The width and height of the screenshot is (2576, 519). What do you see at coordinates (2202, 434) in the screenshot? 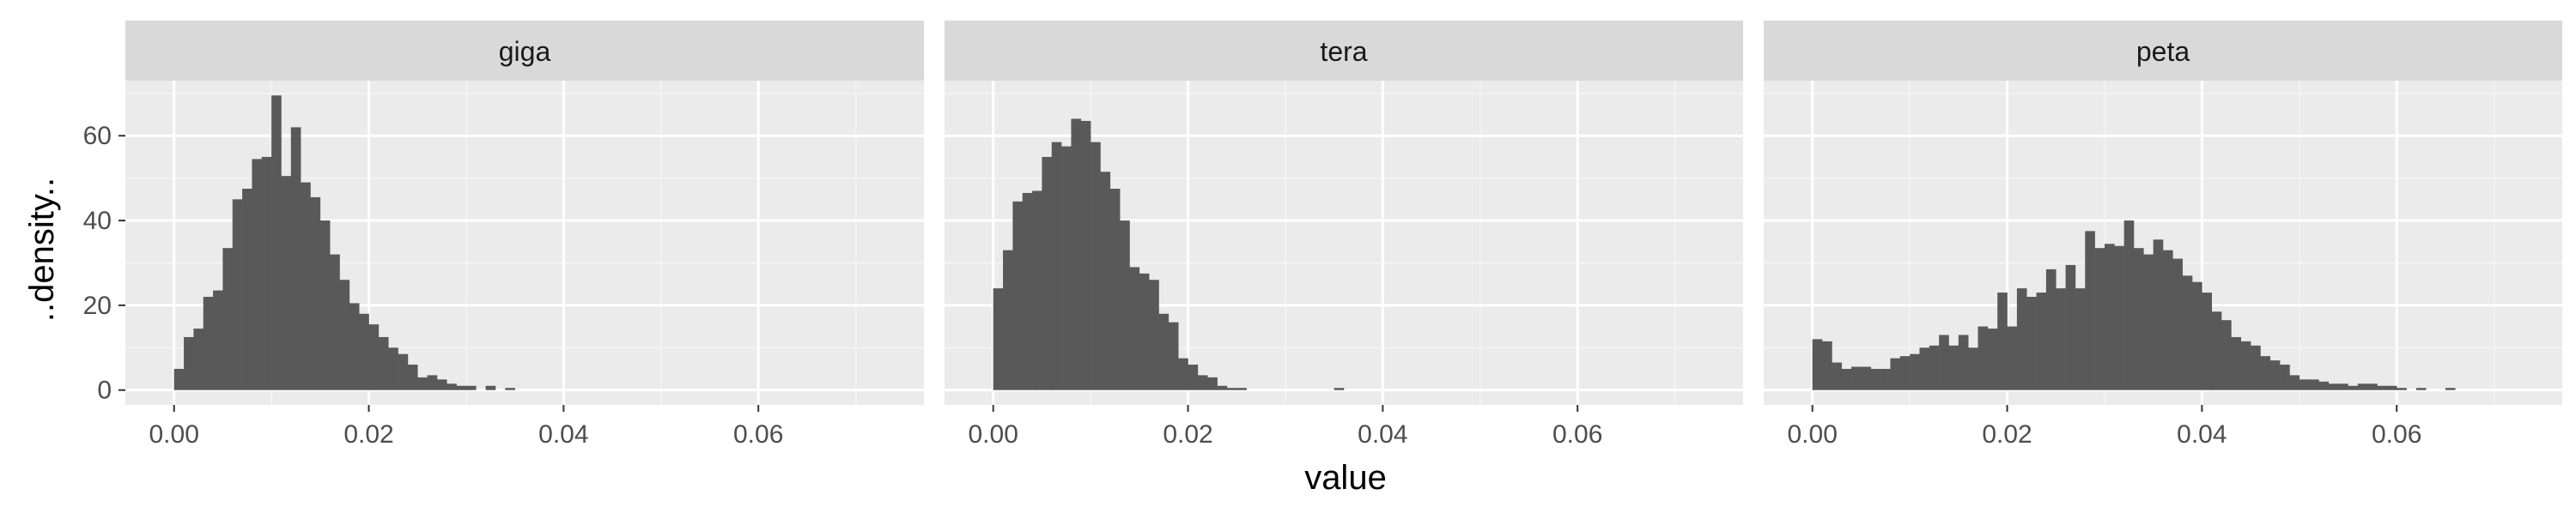
I see `x-tick-label: 0.04` at bounding box center [2202, 434].